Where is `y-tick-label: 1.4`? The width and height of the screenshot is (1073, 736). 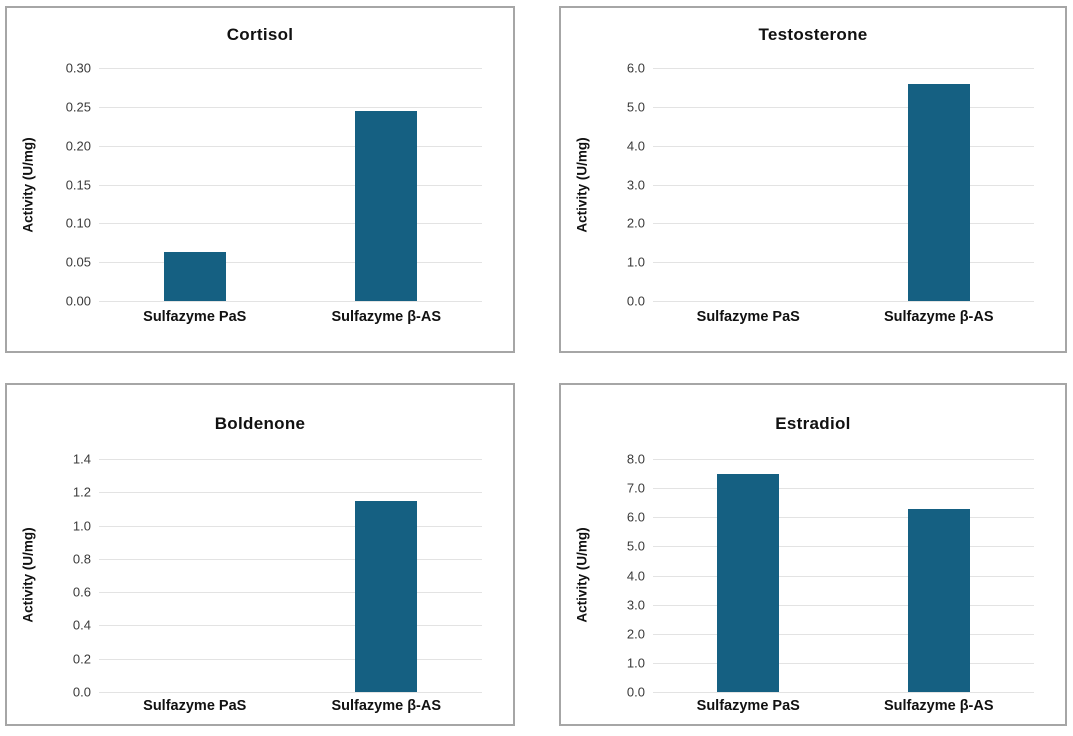 y-tick-label: 1.4 is located at coordinates (81, 459).